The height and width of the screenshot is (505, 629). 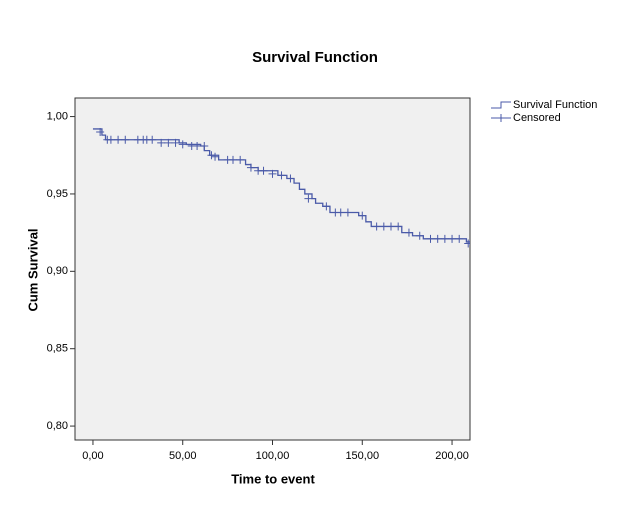 I want to click on y-axis-title: Cum Survival, so click(x=32, y=269).